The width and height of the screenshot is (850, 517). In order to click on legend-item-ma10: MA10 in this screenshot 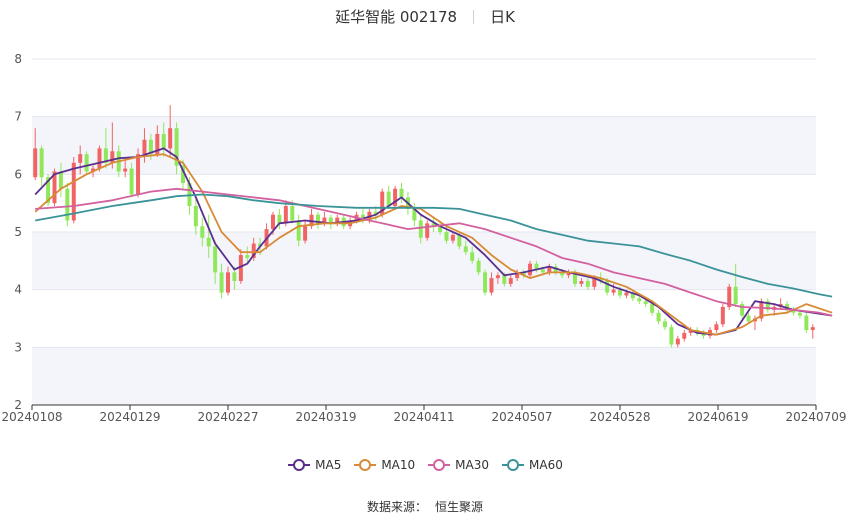, I will do `click(384, 465)`.